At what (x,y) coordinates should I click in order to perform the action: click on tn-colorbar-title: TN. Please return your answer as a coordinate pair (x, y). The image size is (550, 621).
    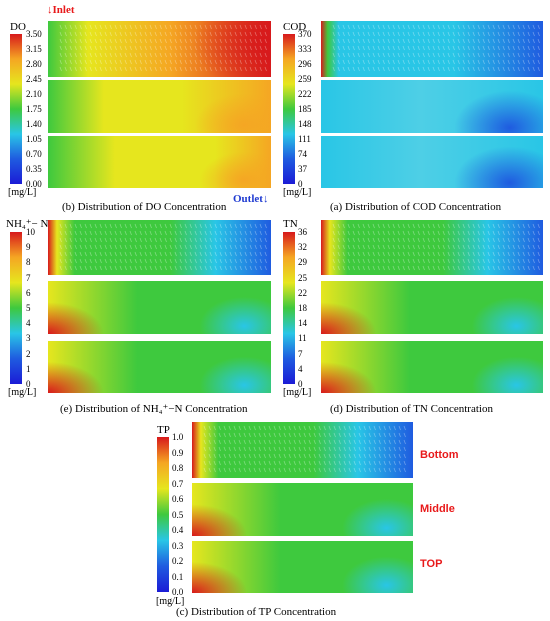
    Looking at the image, I should click on (290, 224).